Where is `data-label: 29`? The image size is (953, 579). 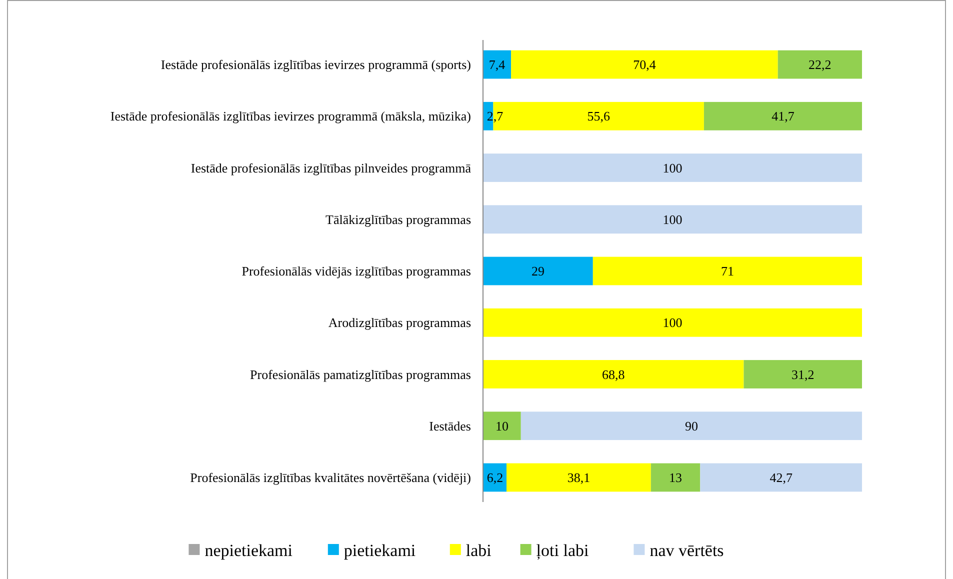 data-label: 29 is located at coordinates (537, 271).